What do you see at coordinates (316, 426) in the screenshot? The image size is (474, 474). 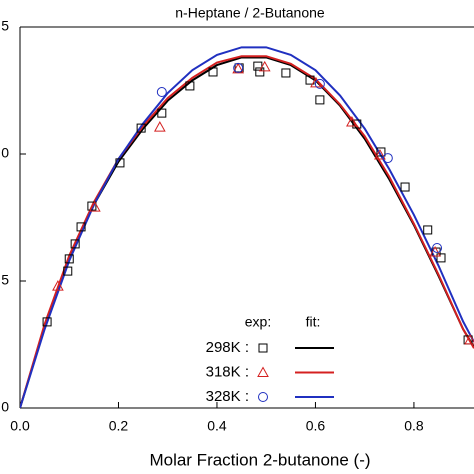 I see `x-tick-label: 0.6` at bounding box center [316, 426].